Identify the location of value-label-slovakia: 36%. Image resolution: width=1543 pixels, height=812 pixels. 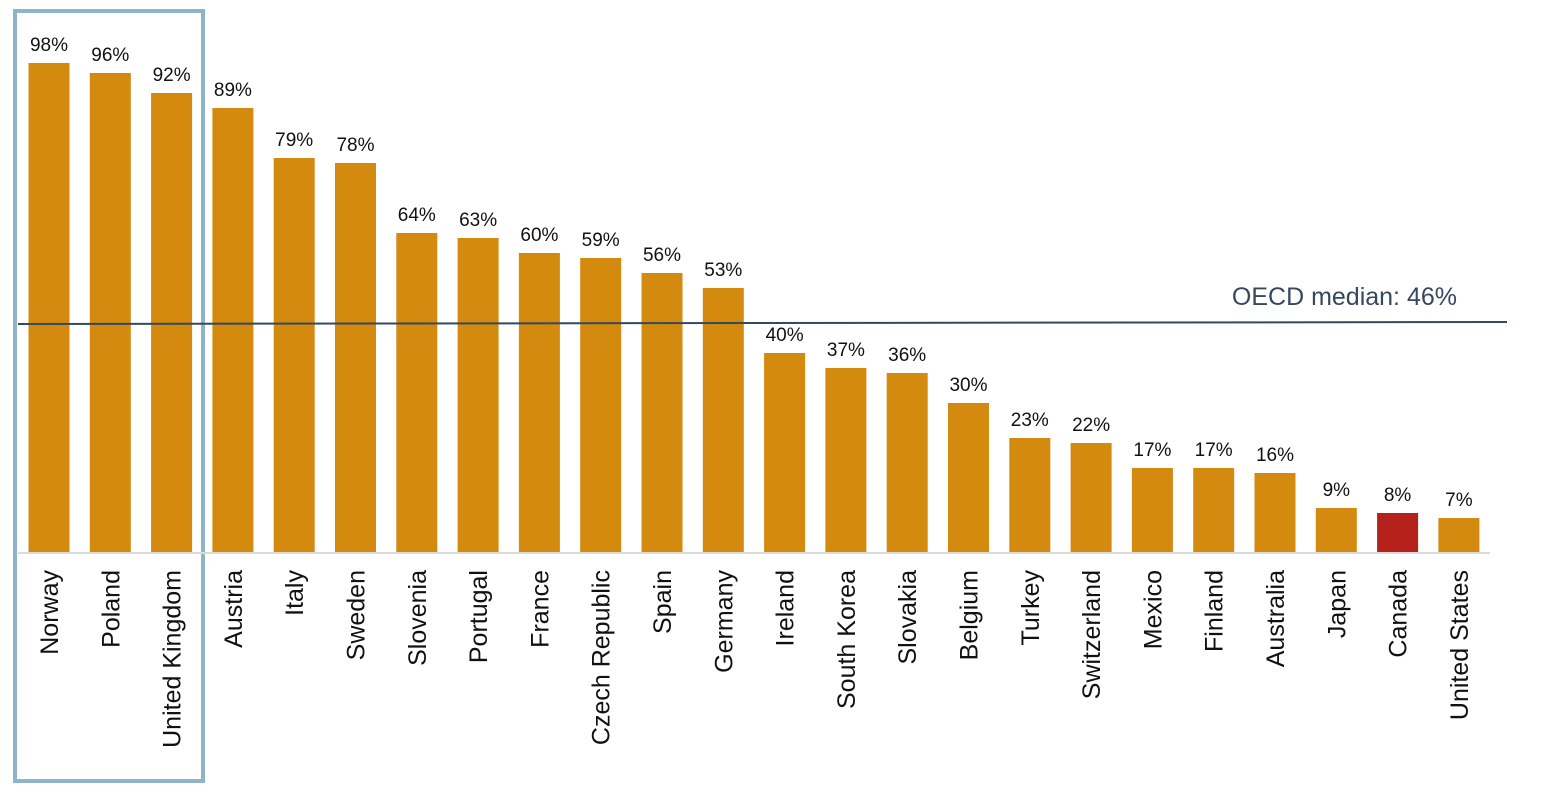
(907, 355).